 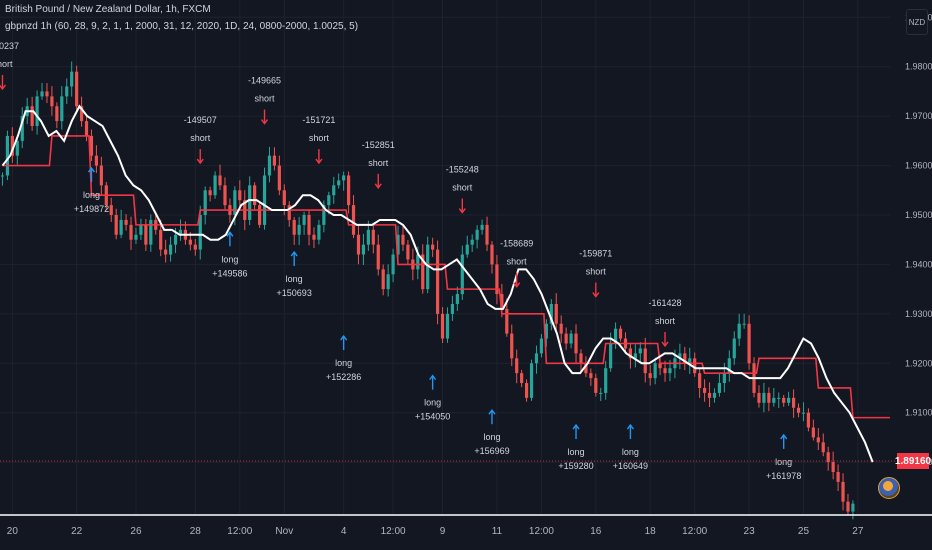 What do you see at coordinates (889, 488) in the screenshot?
I see `logo-icon` at bounding box center [889, 488].